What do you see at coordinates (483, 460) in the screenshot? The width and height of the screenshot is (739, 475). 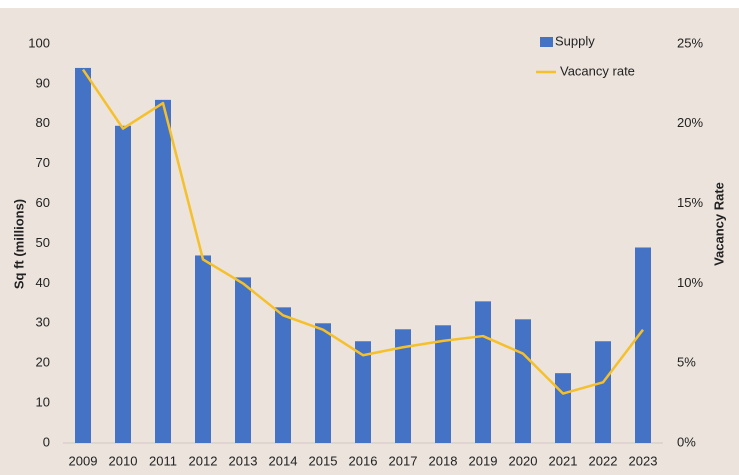 I see `x-tick-label: 2019` at bounding box center [483, 460].